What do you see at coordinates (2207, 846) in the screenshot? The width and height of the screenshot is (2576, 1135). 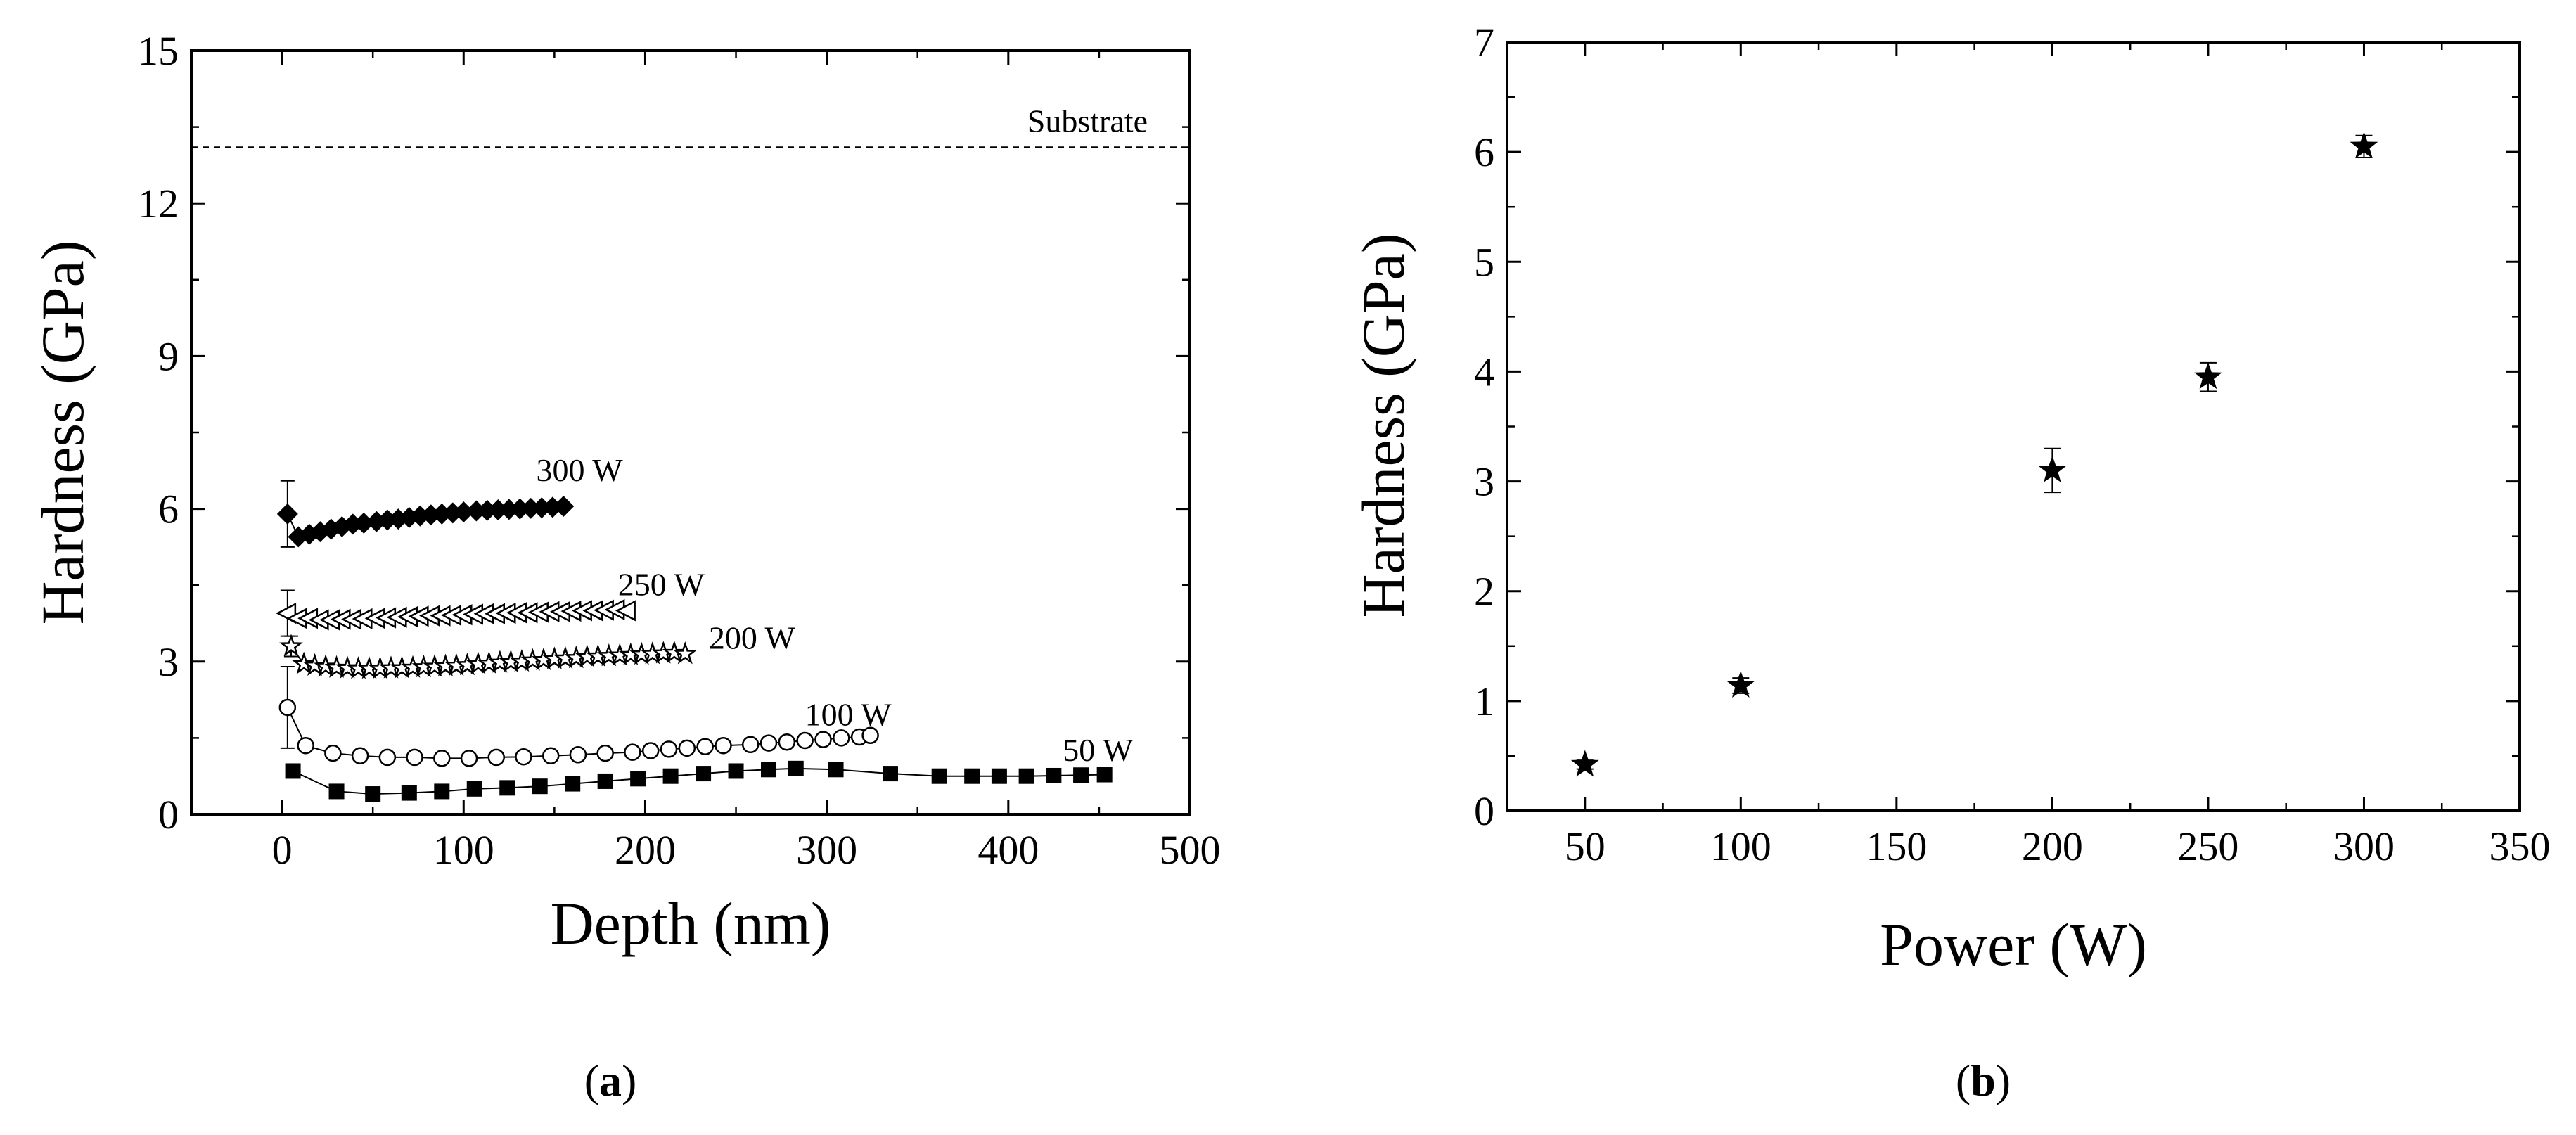 I see `x-tick-label: 250` at bounding box center [2207, 846].